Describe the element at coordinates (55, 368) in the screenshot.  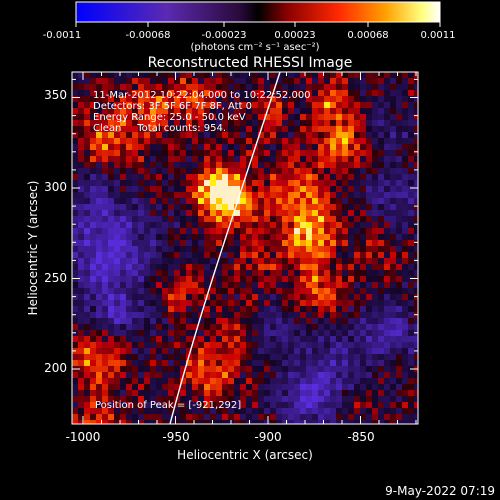
I see `y-tick-label-0: 200` at that location.